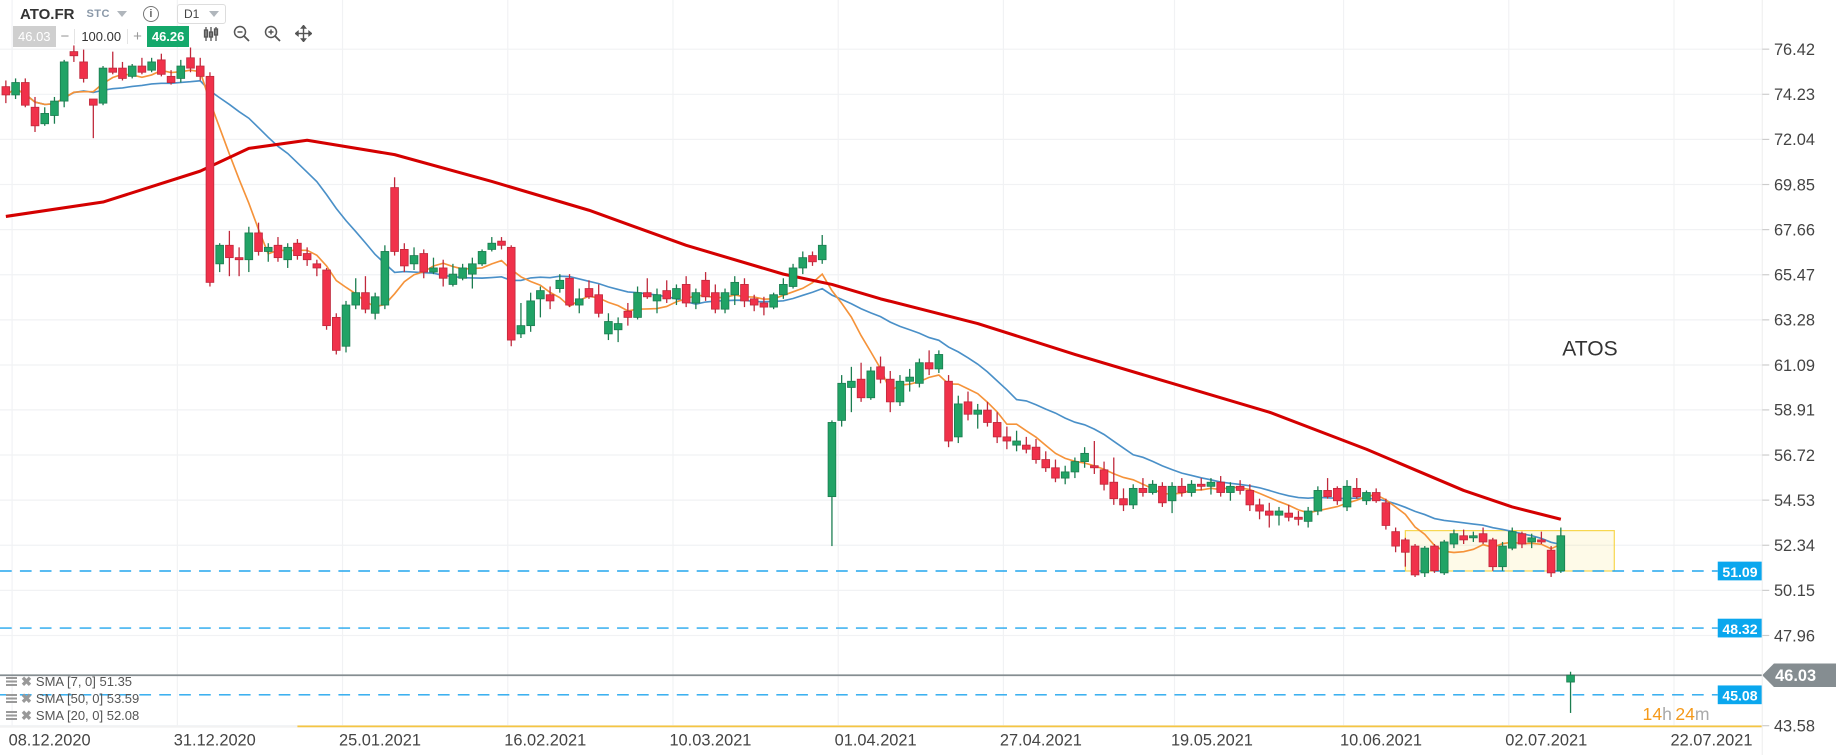 The image size is (1836, 755). I want to click on close-icon: ✖, so click(26, 698).